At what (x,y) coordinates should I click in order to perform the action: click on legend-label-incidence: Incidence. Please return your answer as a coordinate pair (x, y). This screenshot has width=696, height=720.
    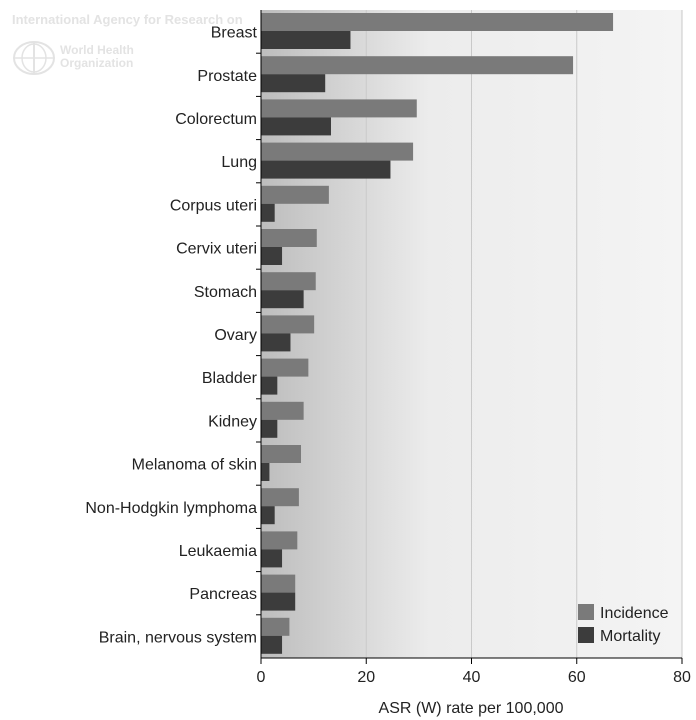
    Looking at the image, I should click on (634, 613).